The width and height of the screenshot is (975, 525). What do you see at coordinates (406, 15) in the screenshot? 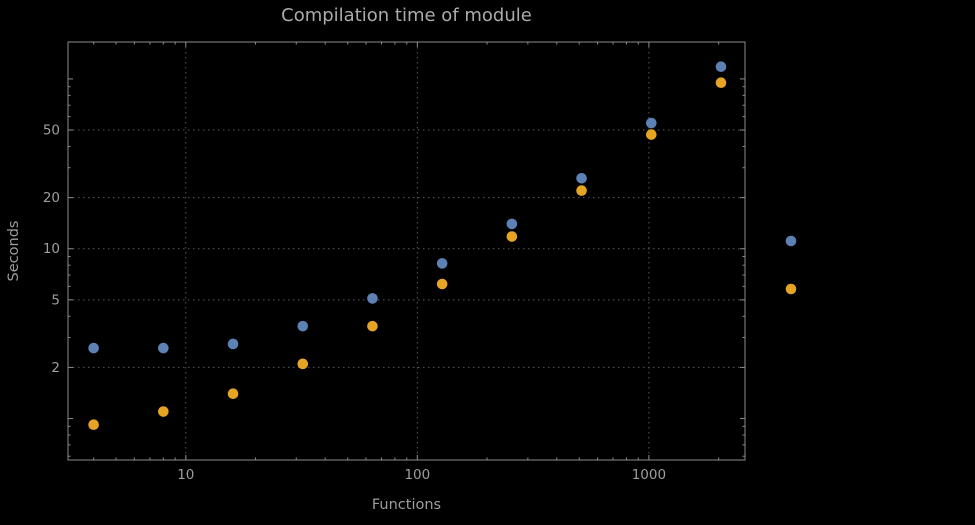
I see `chart-title: Compilation time of module` at bounding box center [406, 15].